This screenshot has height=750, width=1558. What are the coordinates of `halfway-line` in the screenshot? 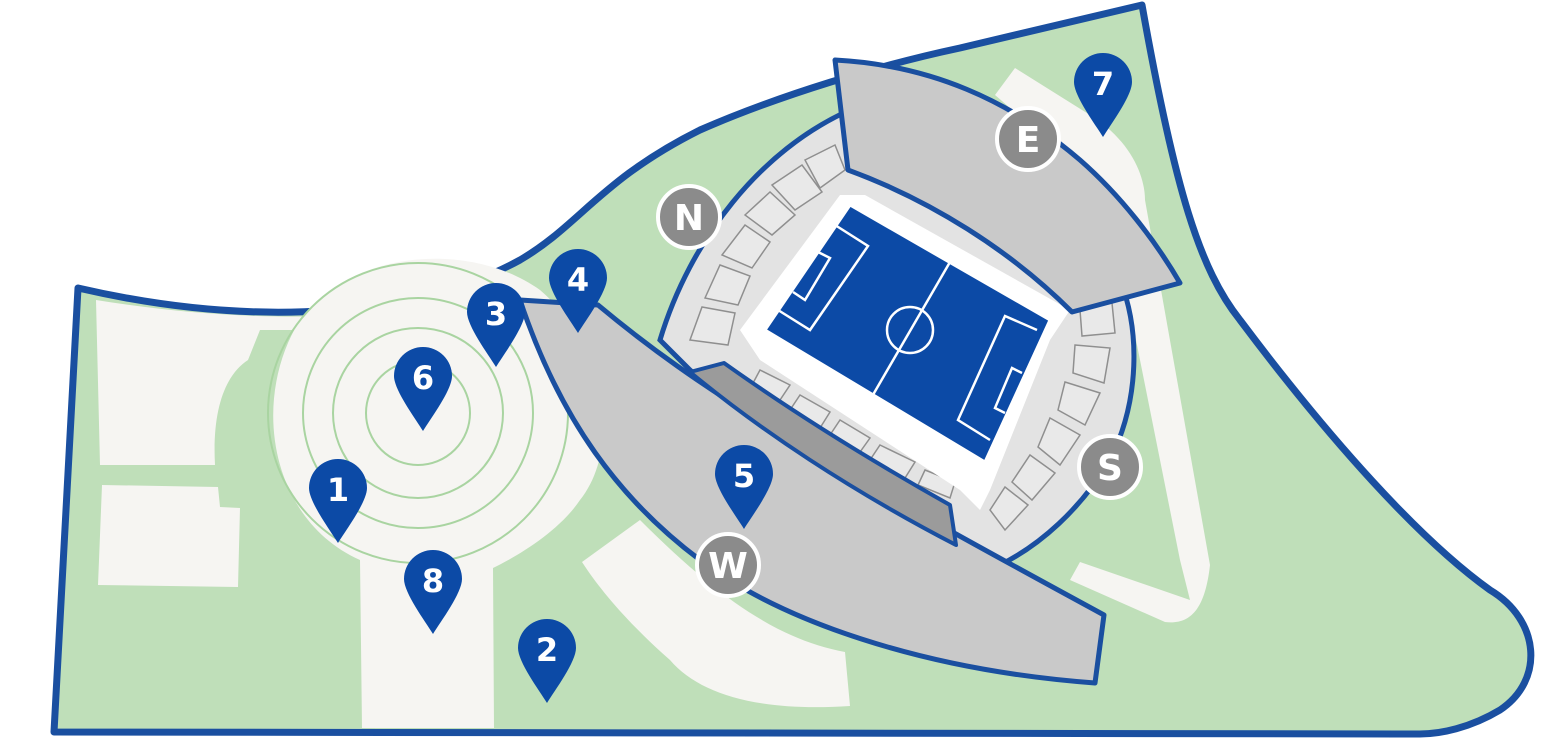 It's located at (910, 331).